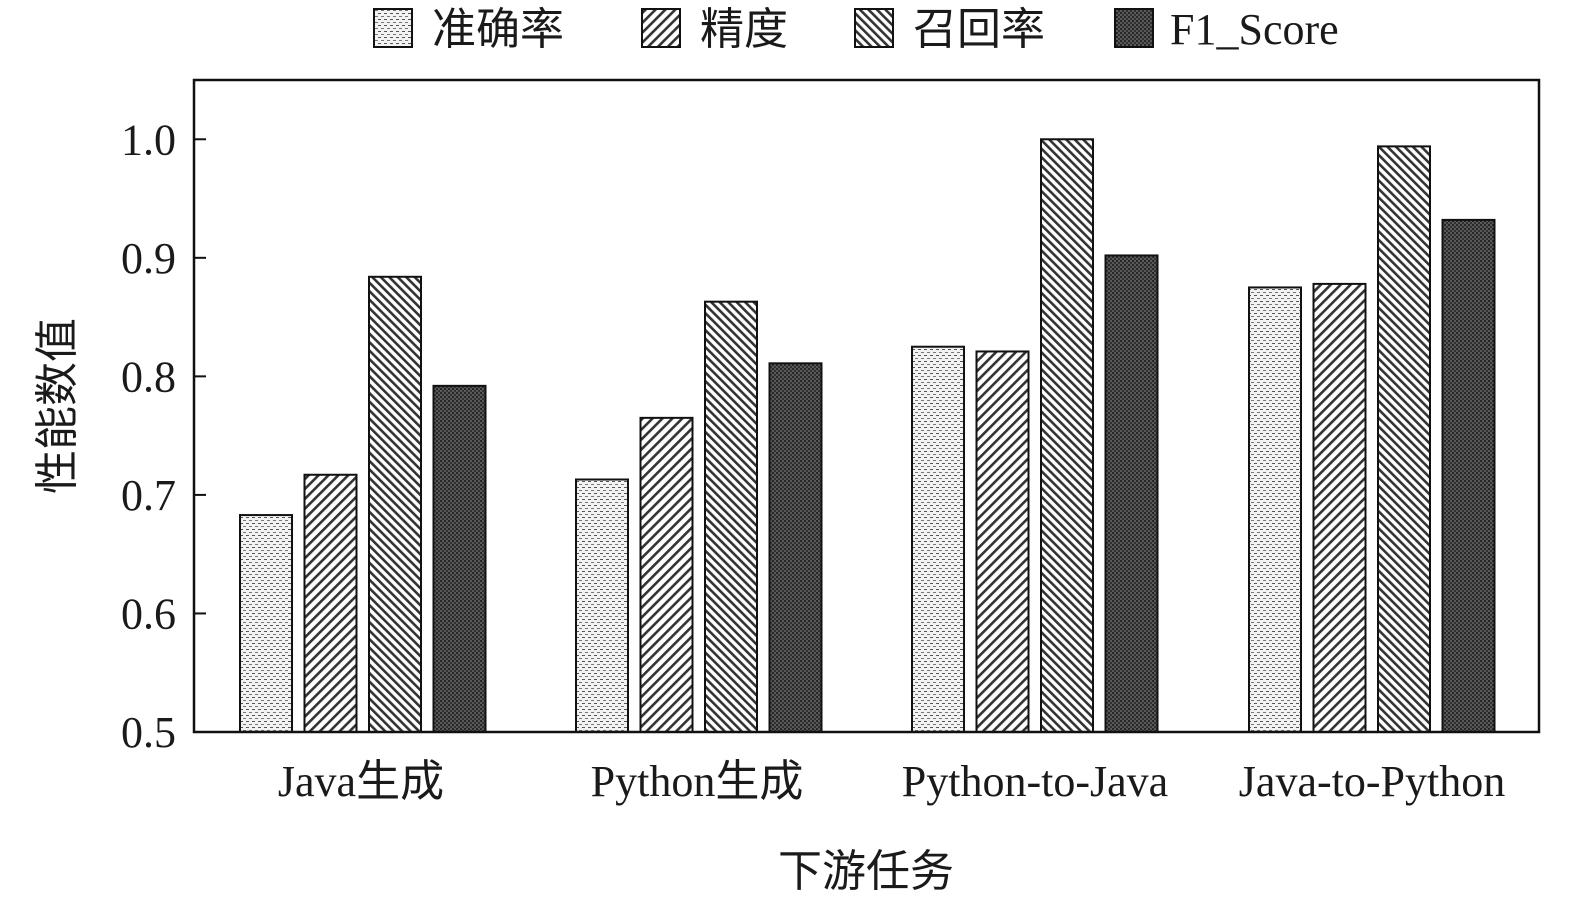 The image size is (1575, 900). I want to click on y-axis-title: 性能数值, so click(57, 406).